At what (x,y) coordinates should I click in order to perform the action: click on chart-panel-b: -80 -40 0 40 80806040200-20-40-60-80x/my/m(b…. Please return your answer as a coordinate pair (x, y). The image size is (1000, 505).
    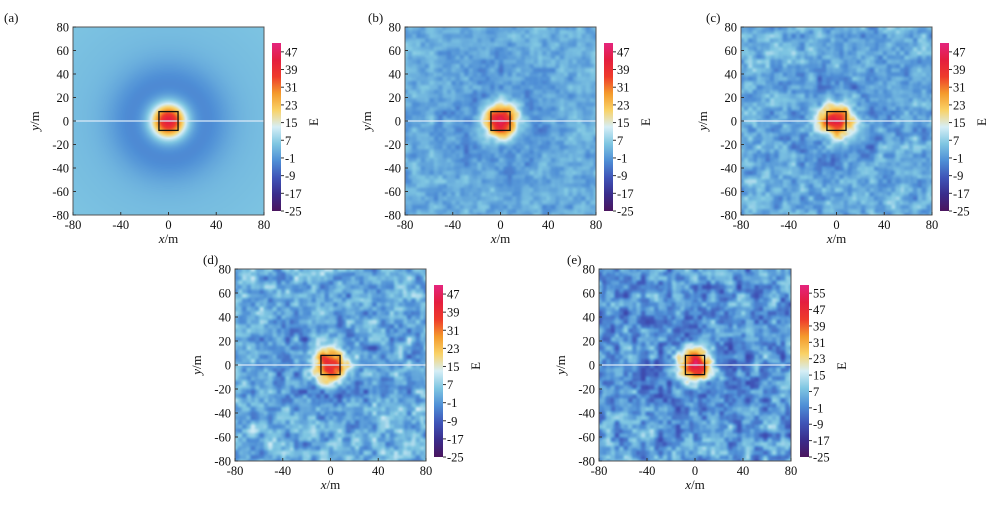
    Looking at the image, I should click on (506, 128).